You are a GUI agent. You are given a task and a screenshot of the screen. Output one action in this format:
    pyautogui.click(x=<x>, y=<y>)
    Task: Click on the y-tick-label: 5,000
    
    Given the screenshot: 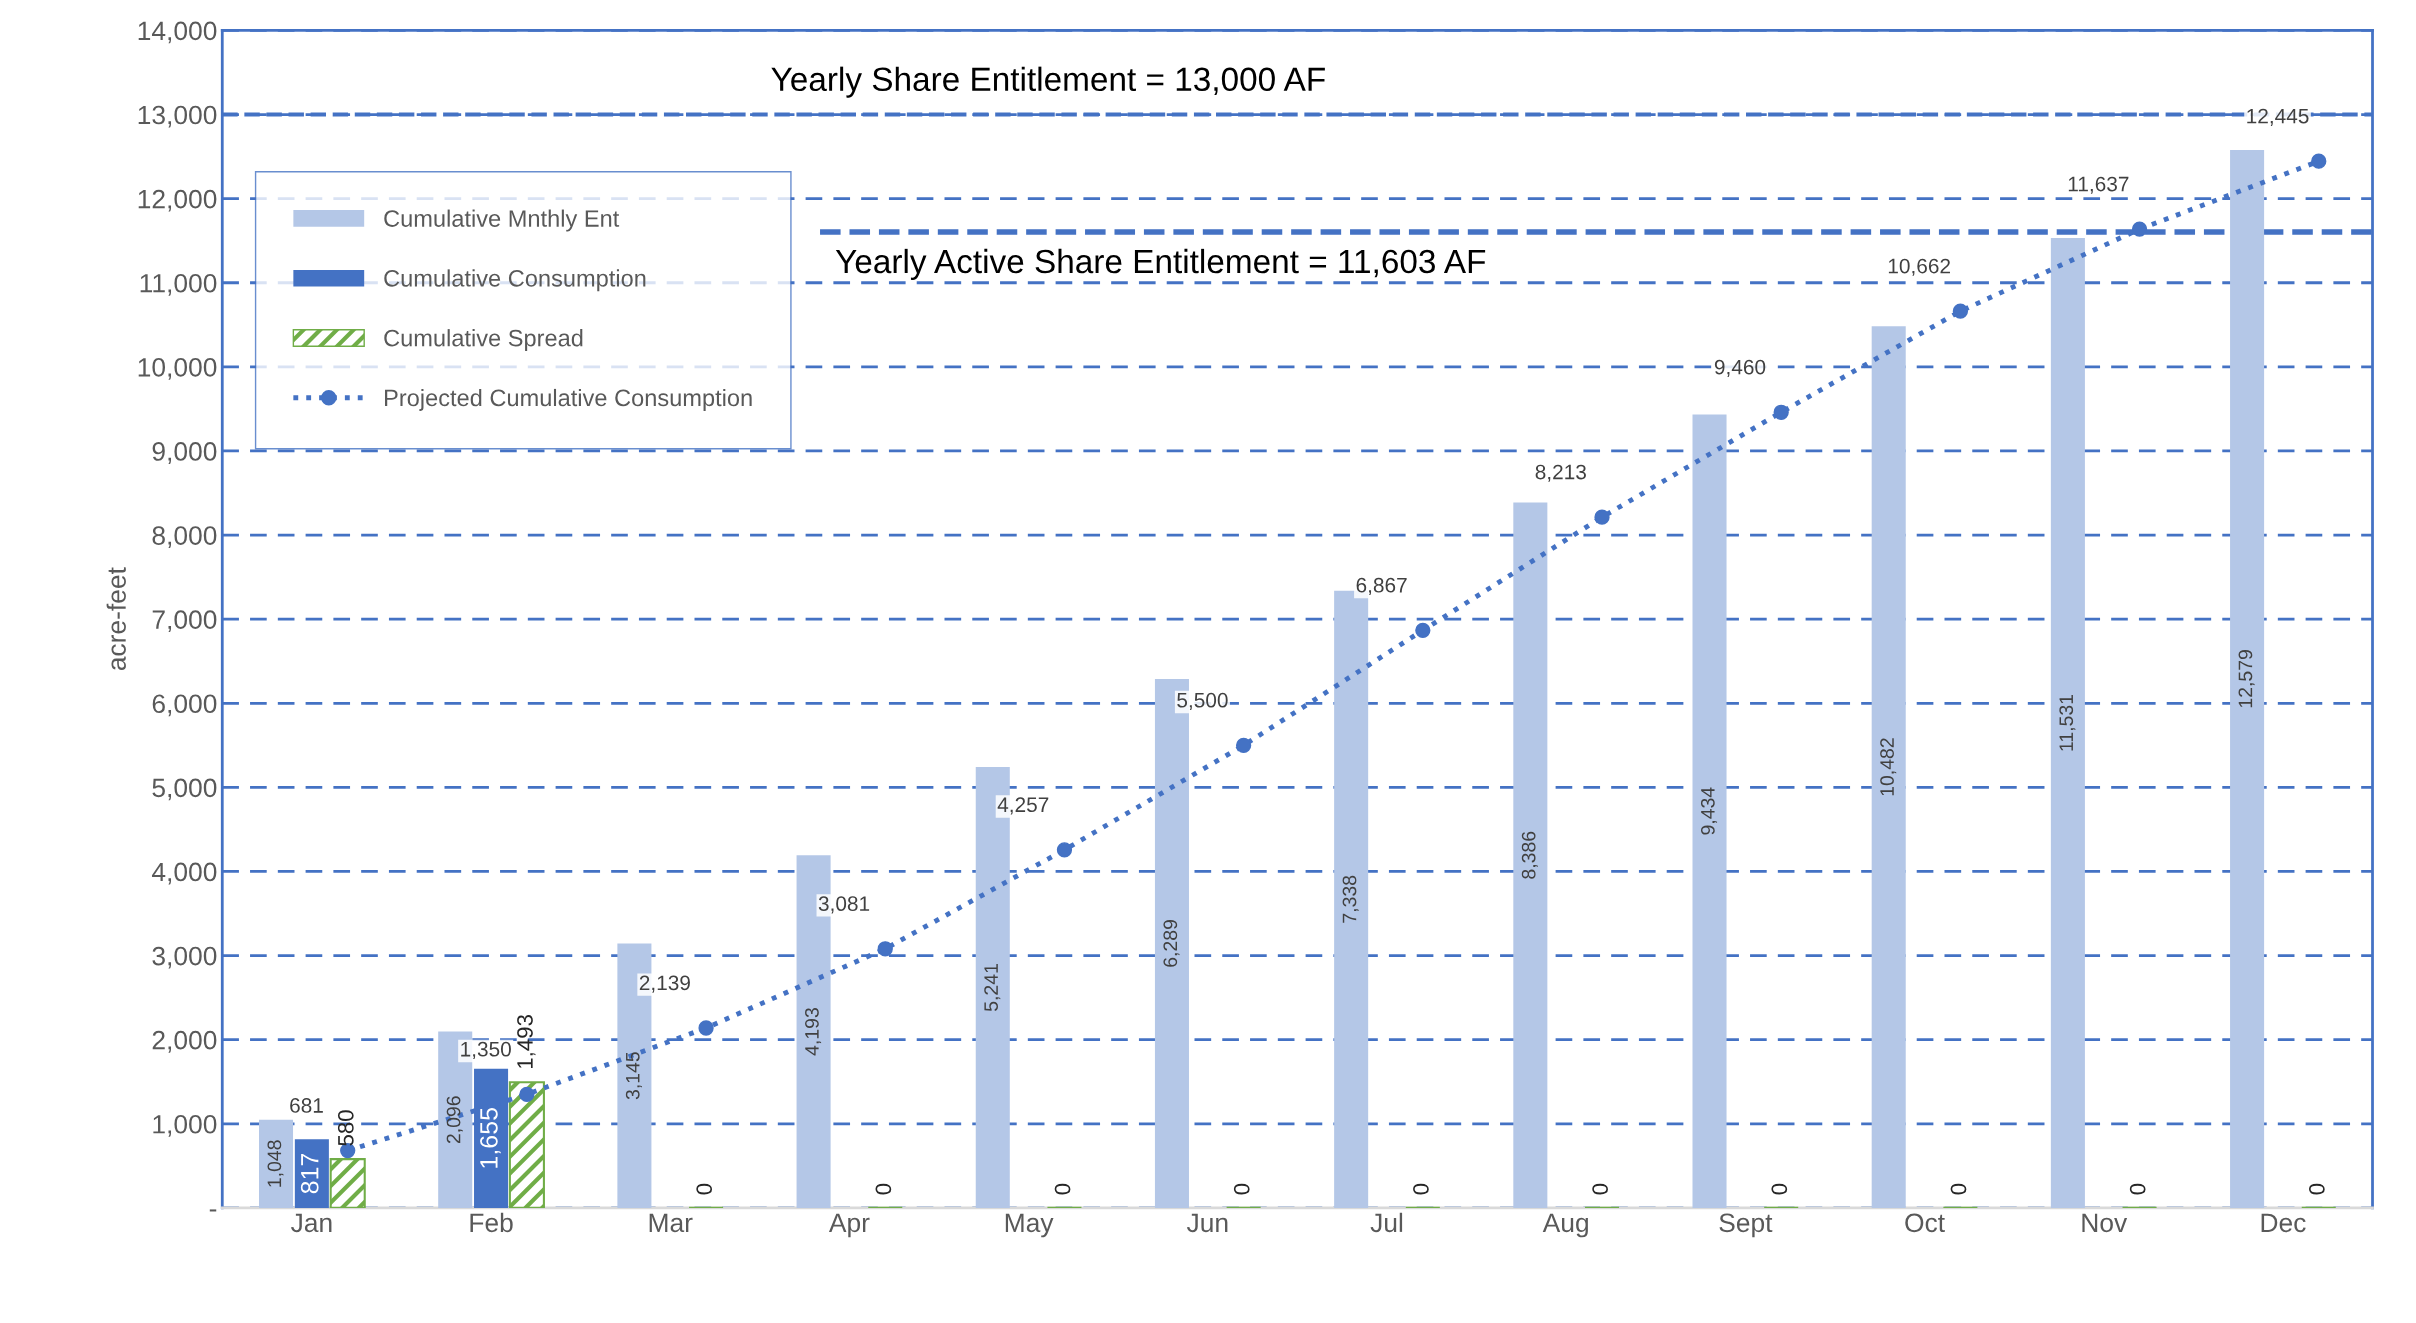 What is the action you would take?
    pyautogui.click(x=184, y=789)
    